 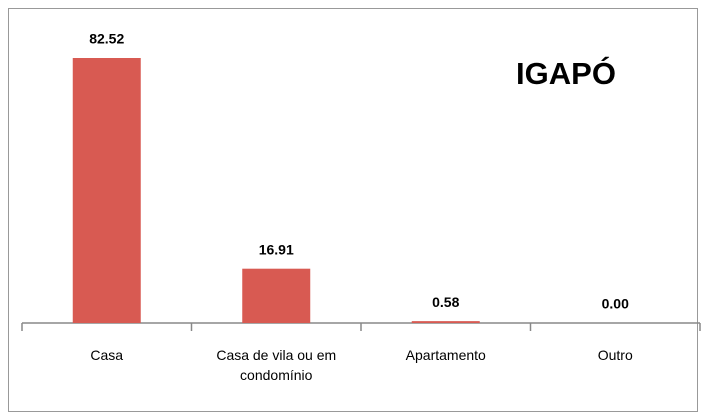 What do you see at coordinates (106, 39) in the screenshot?
I see `data-label: 82.52` at bounding box center [106, 39].